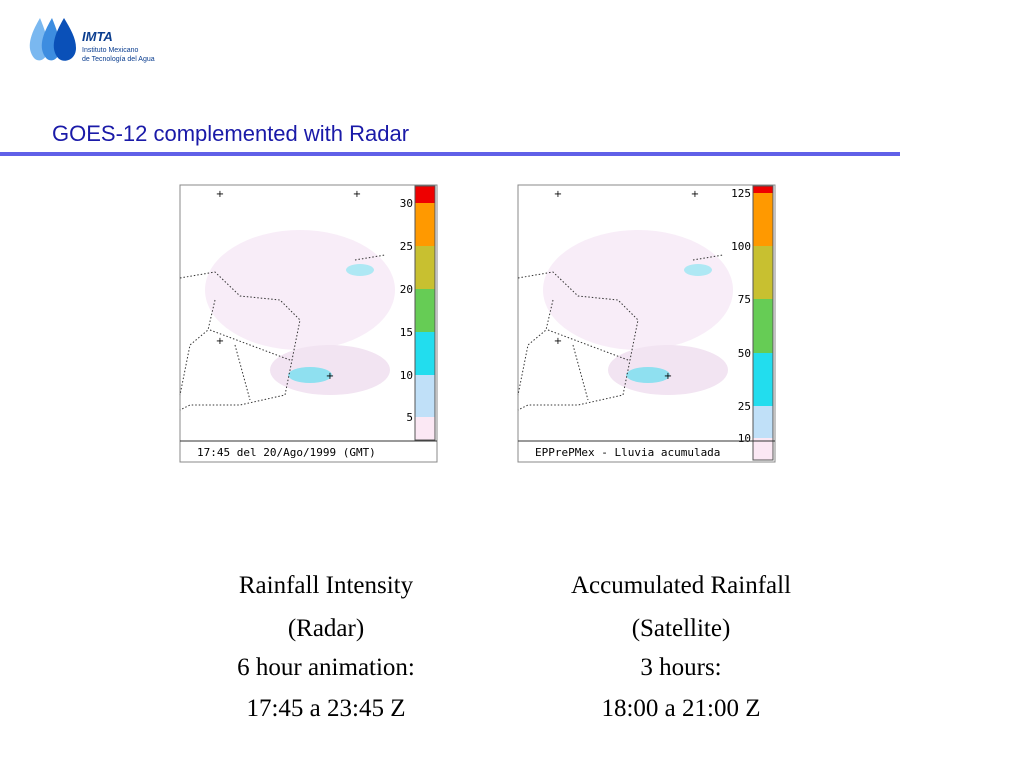  Describe the element at coordinates (64, 39) in the screenshot. I see `logo-drop` at that location.